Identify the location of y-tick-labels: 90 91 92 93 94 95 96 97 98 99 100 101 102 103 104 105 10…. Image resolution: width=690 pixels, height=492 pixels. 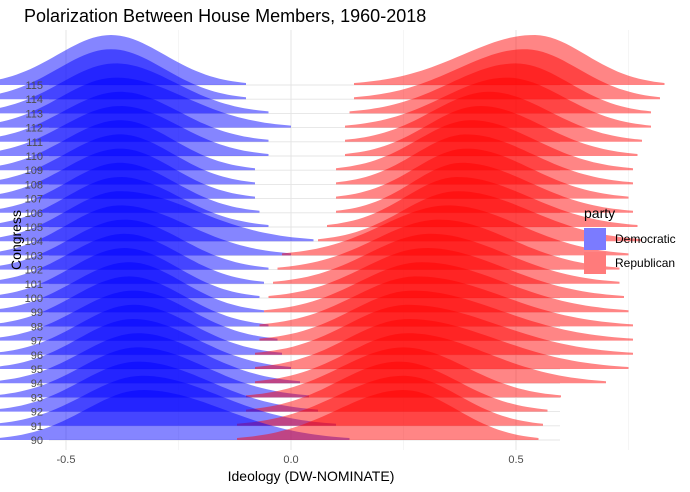
(34, 263).